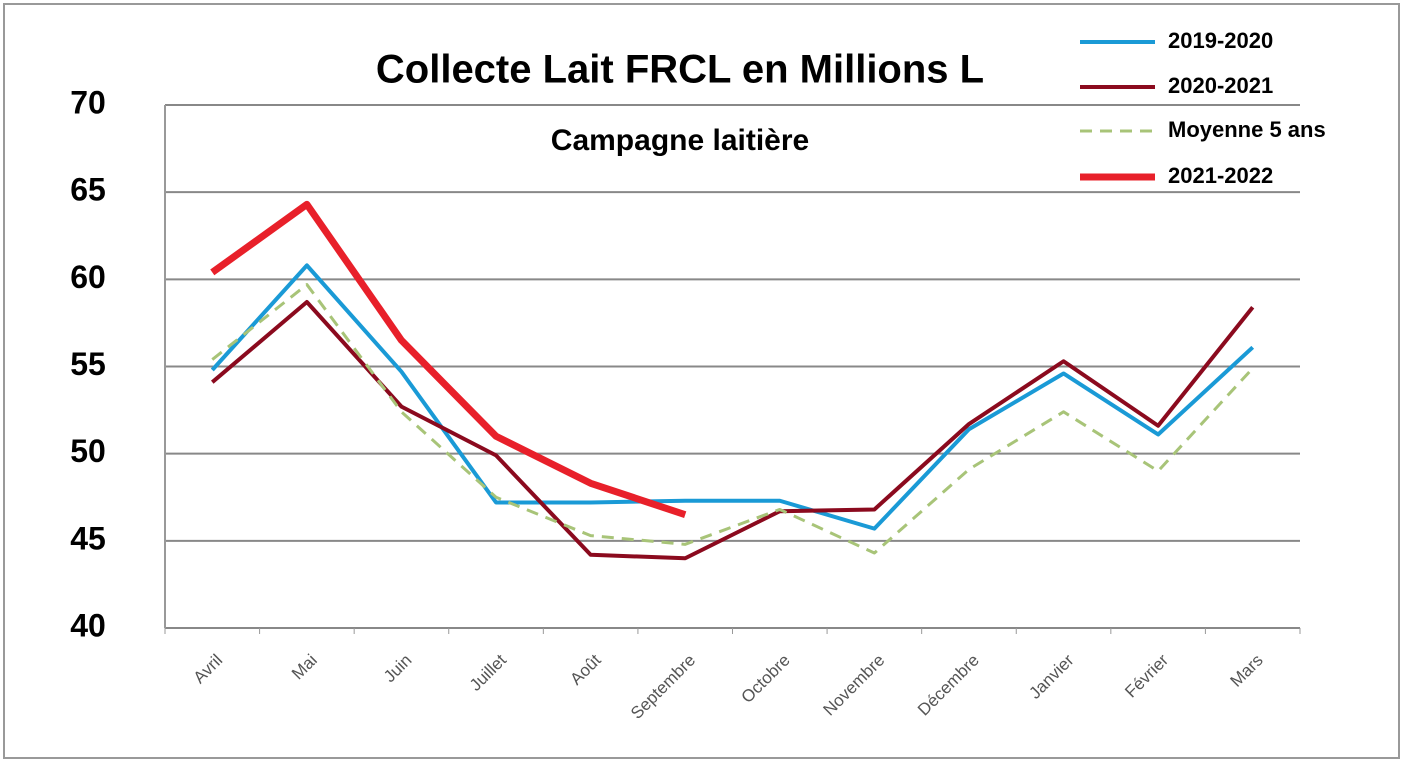 The height and width of the screenshot is (771, 1409). What do you see at coordinates (1051, 676) in the screenshot?
I see `x-tick-label: Janvier` at bounding box center [1051, 676].